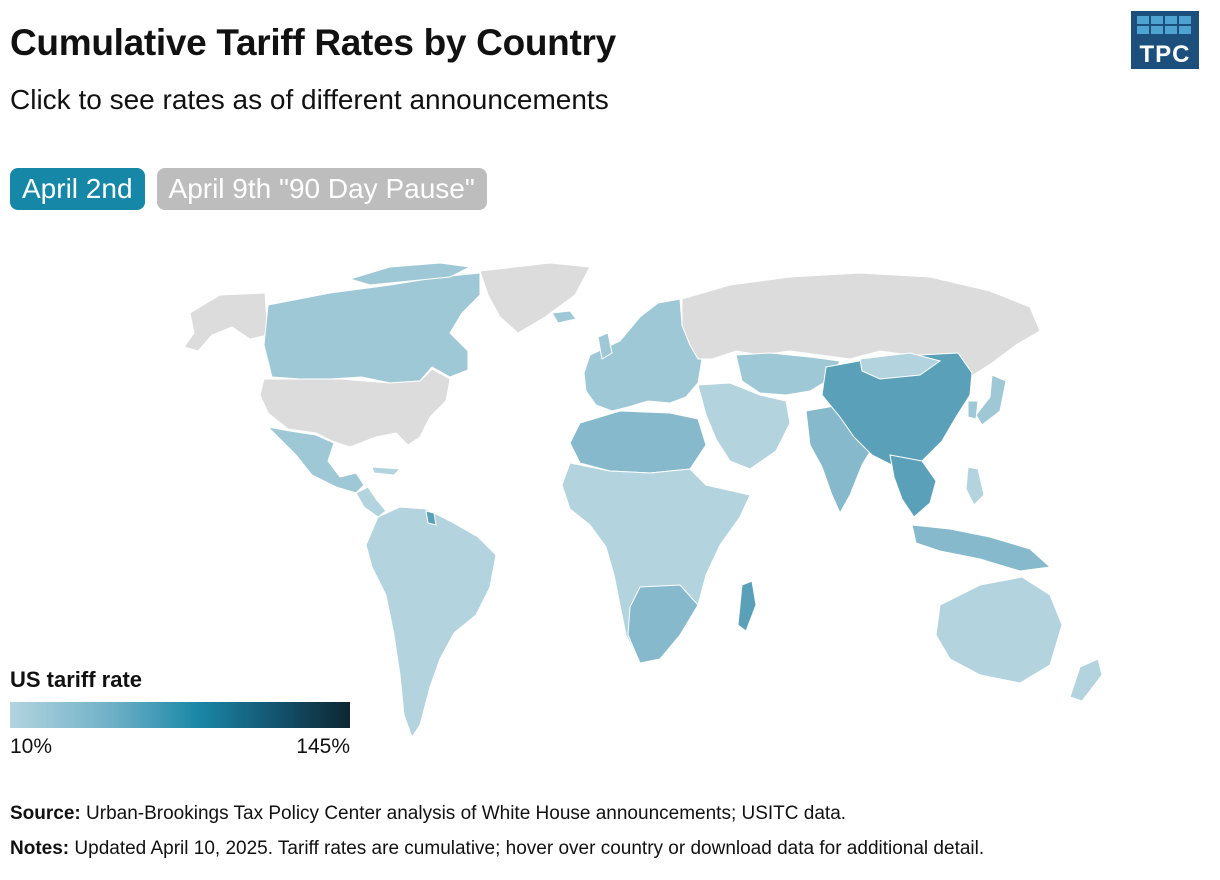 The height and width of the screenshot is (880, 1220). Describe the element at coordinates (410, 274) in the screenshot. I see `country-canada-arctic` at that location.